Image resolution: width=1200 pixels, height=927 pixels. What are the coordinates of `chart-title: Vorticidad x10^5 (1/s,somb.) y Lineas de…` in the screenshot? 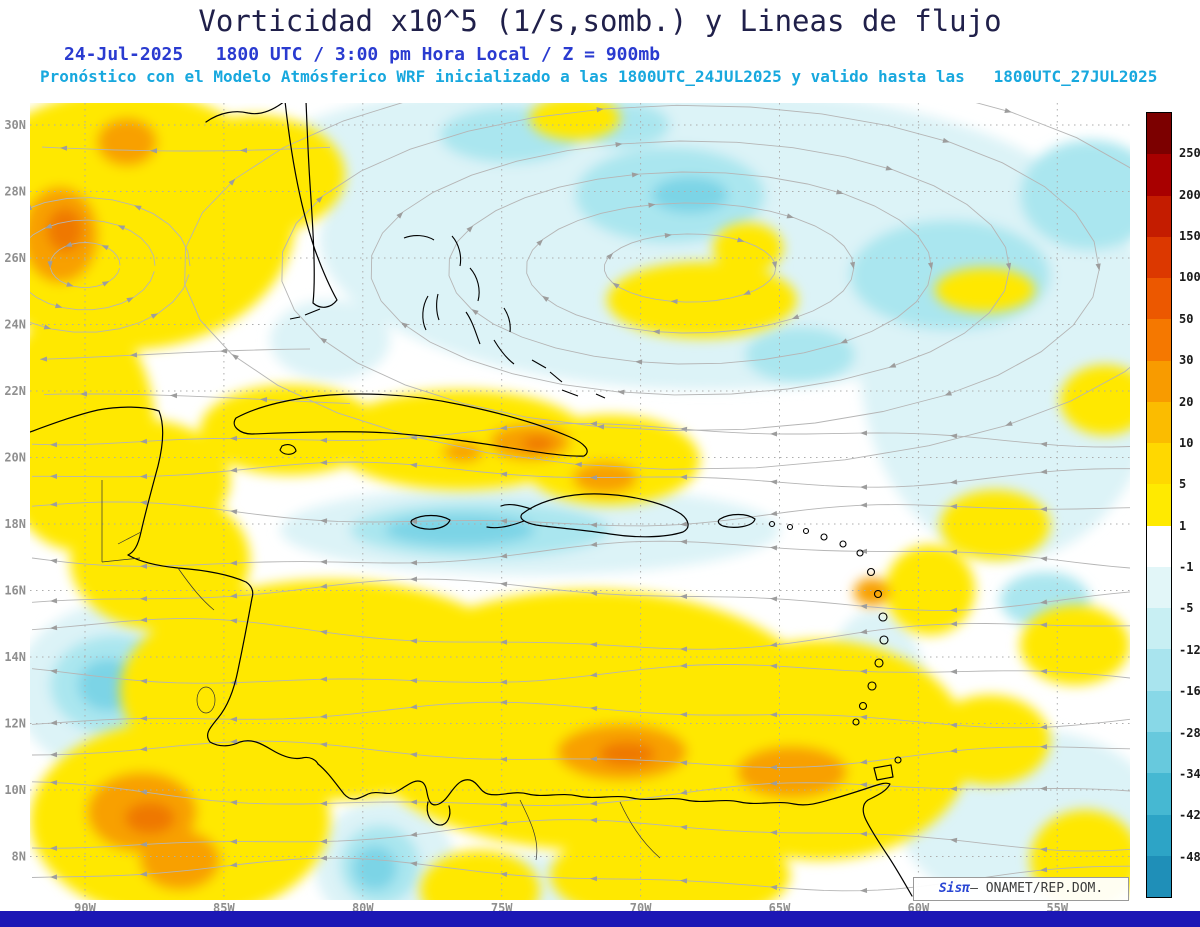 It's located at (600, 21).